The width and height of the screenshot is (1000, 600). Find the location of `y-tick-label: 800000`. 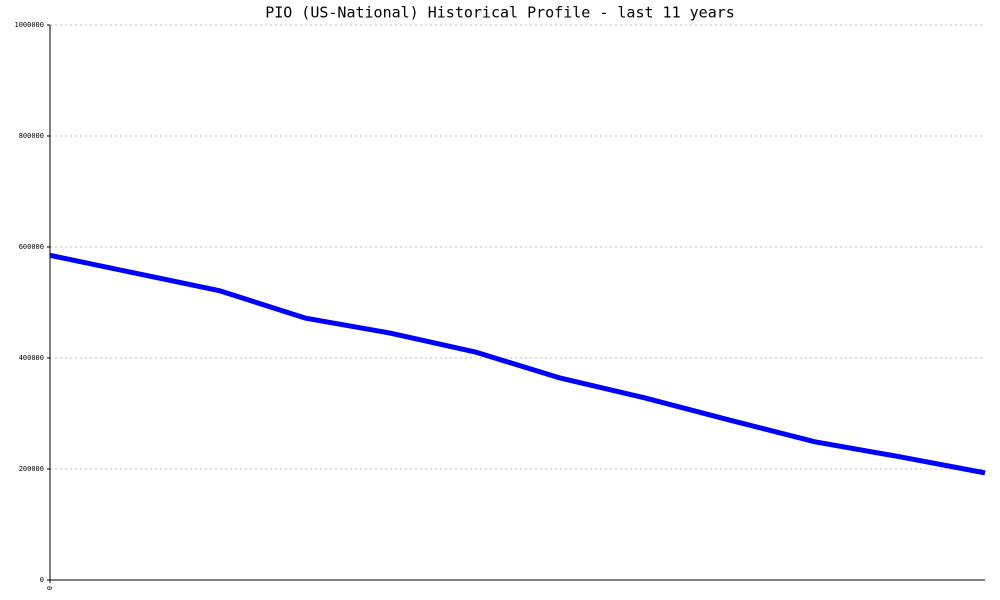

y-tick-label: 800000 is located at coordinates (31, 136).